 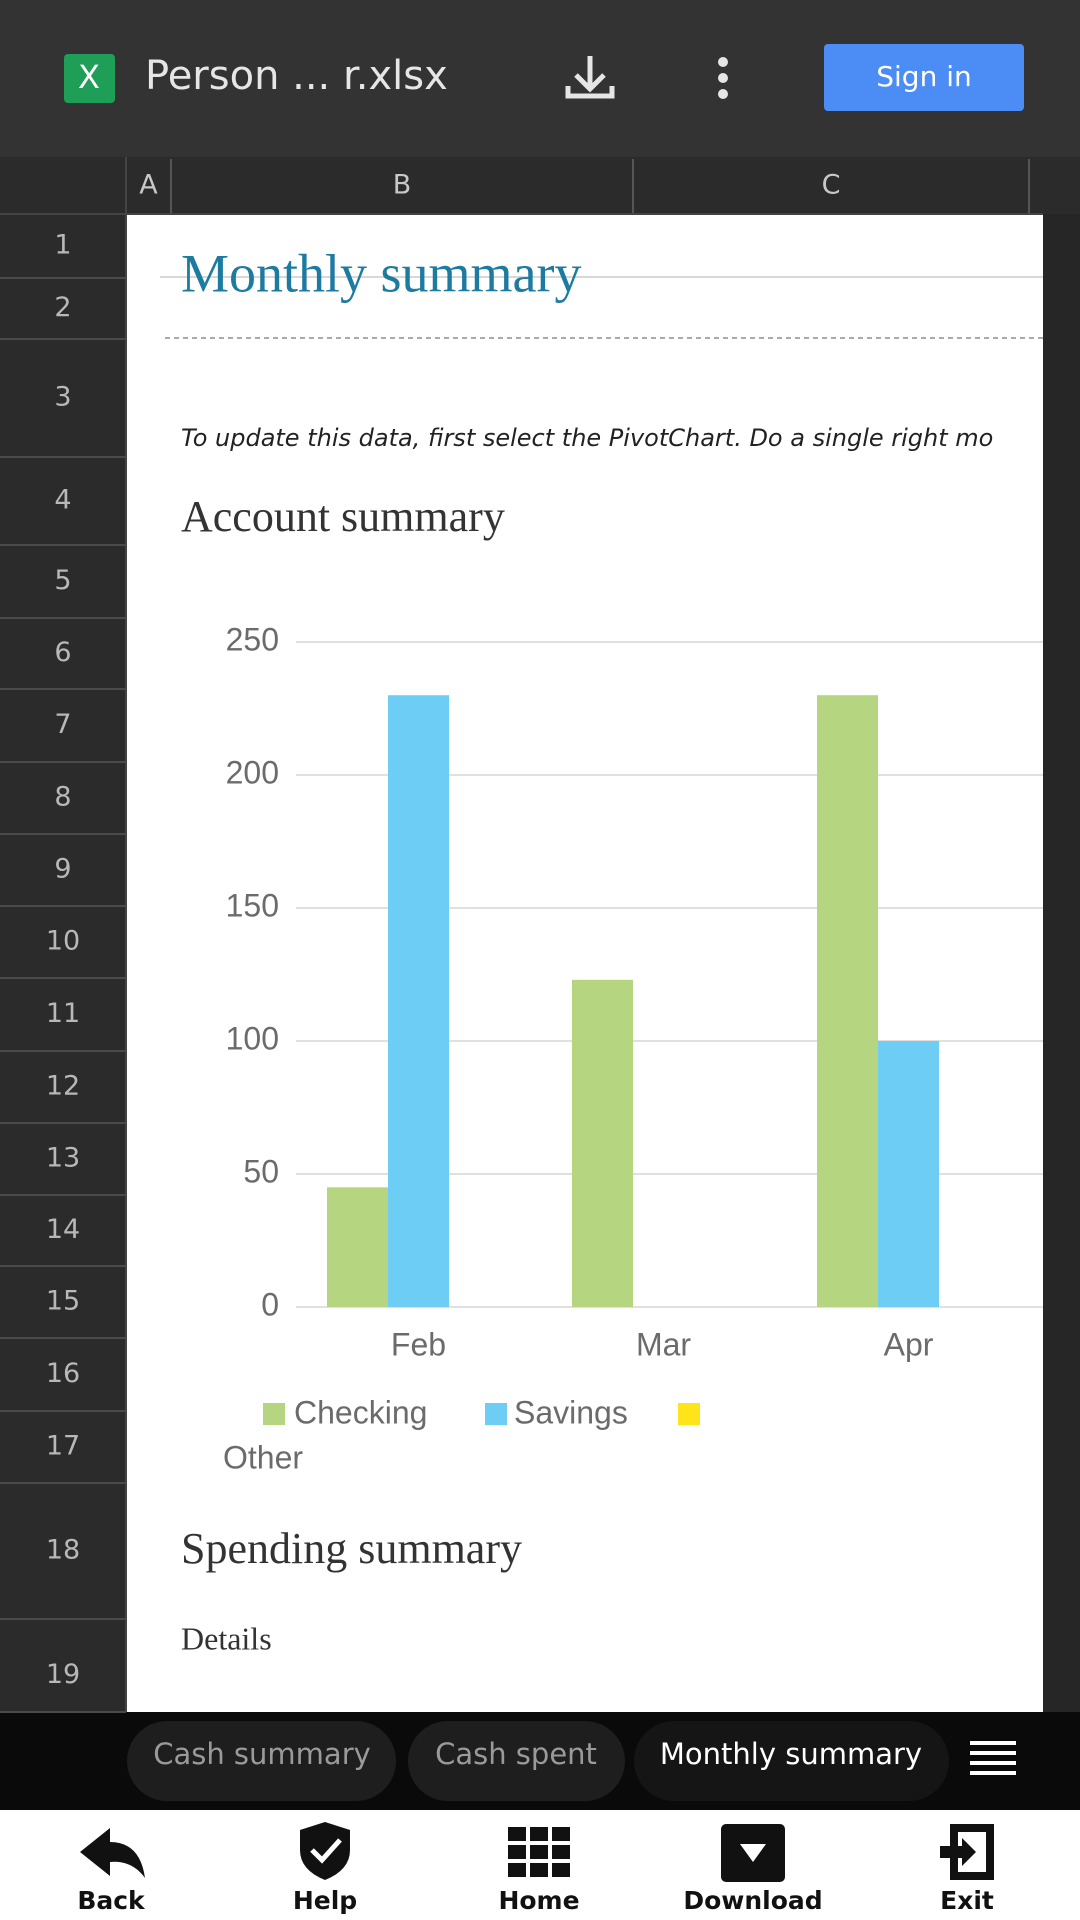 I want to click on row-header: 19, so click(x=63, y=1674).